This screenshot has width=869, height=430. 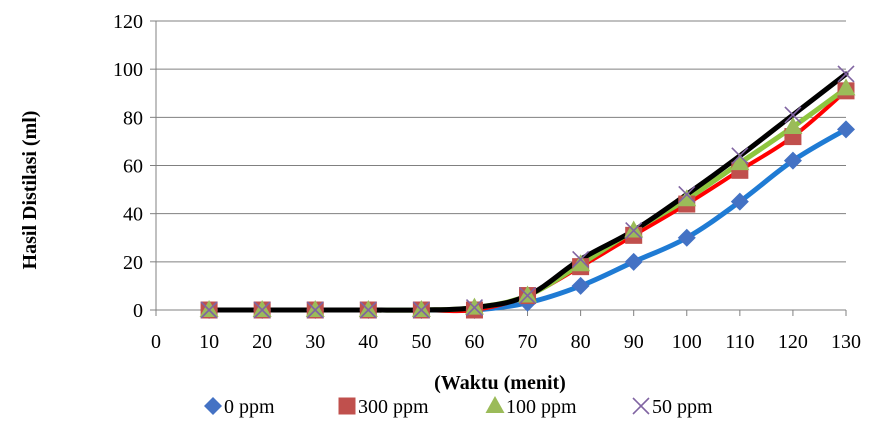 I want to click on x-tick-label: 130, so click(x=846, y=342).